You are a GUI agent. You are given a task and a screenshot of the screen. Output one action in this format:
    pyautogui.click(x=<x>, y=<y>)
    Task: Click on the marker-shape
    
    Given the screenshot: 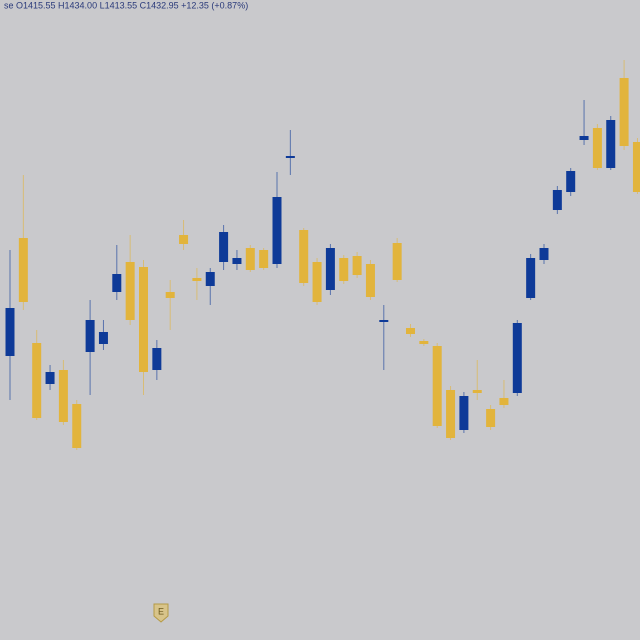 What is the action you would take?
    pyautogui.click(x=161, y=613)
    